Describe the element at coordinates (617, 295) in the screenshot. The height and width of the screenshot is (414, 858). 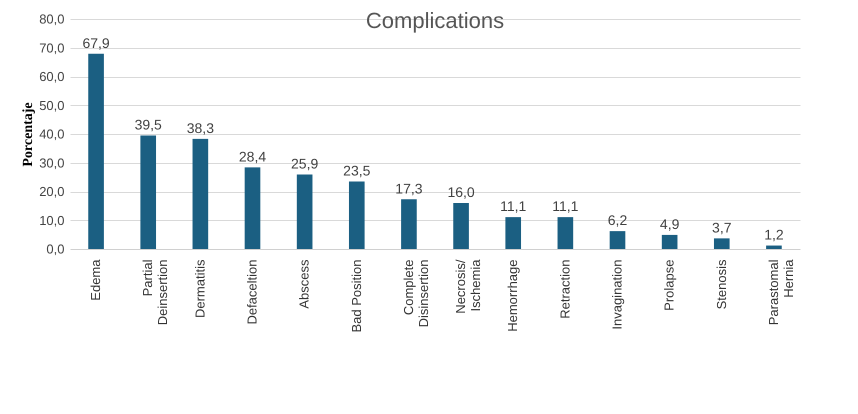
I see `x-tick-label: Invagination` at that location.